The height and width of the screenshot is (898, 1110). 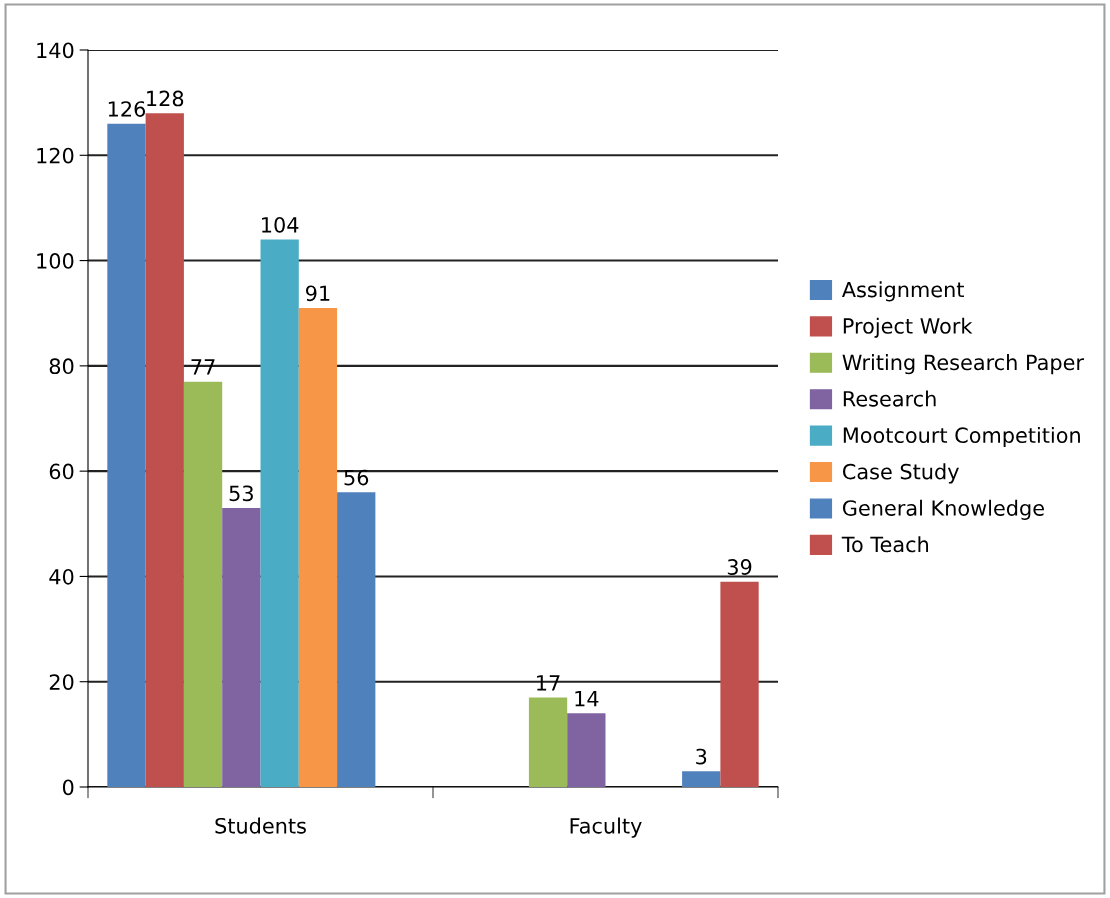 What do you see at coordinates (55, 261) in the screenshot?
I see `y-tick-label: 100` at bounding box center [55, 261].